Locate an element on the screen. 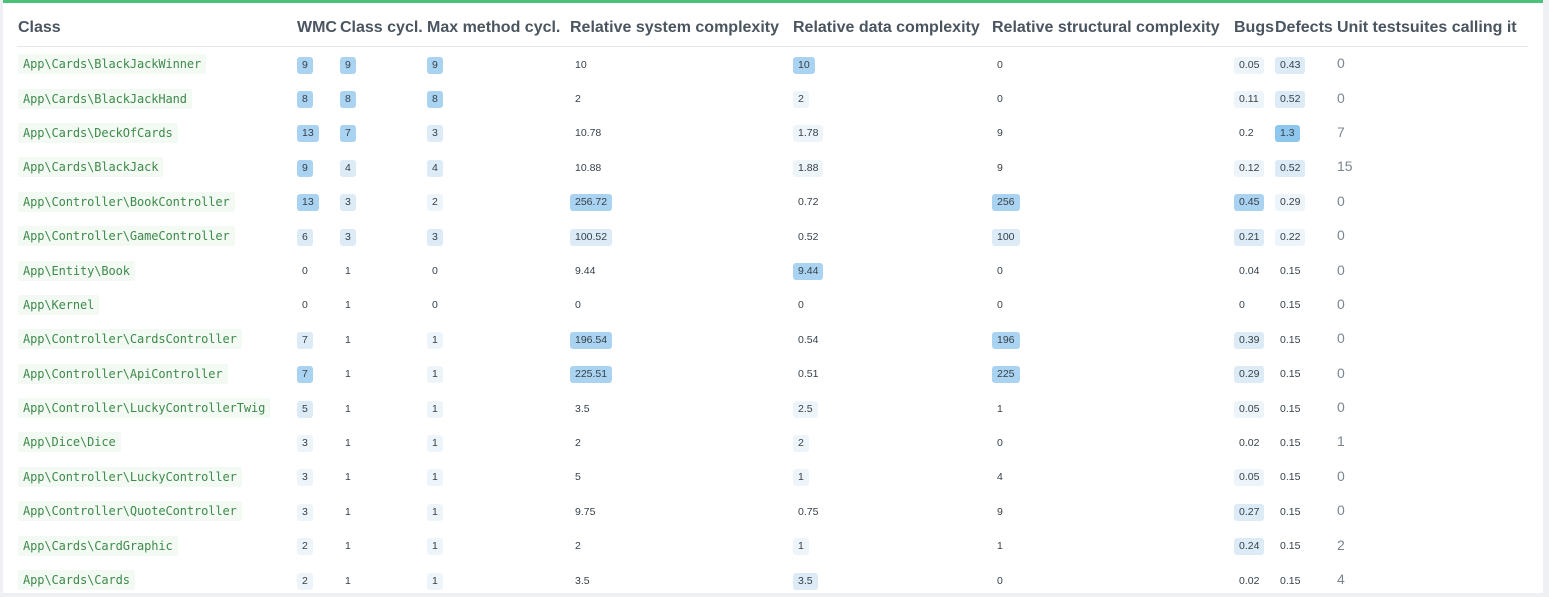 The height and width of the screenshot is (597, 1549). relative-system-complexity-badge: 0 is located at coordinates (578, 305).